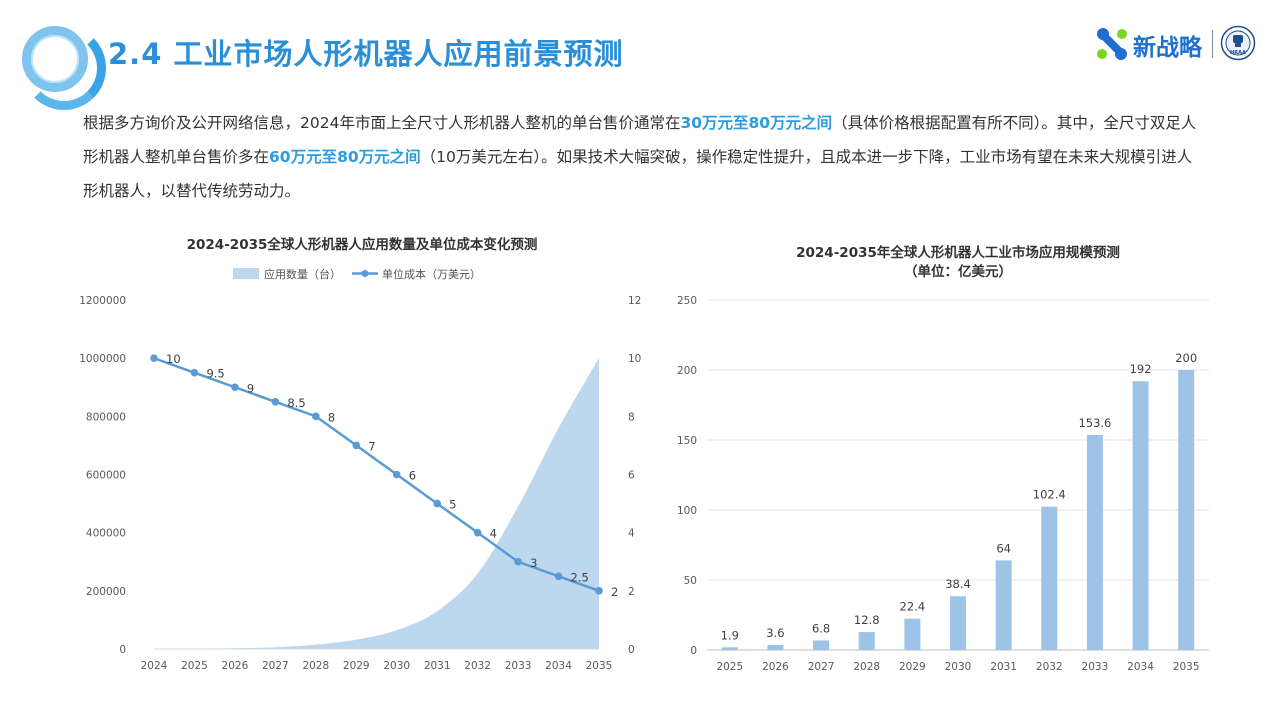 Image resolution: width=1280 pixels, height=720 pixels. What do you see at coordinates (1094, 423) in the screenshot?
I see `bar-data-label: 153.6` at bounding box center [1094, 423].